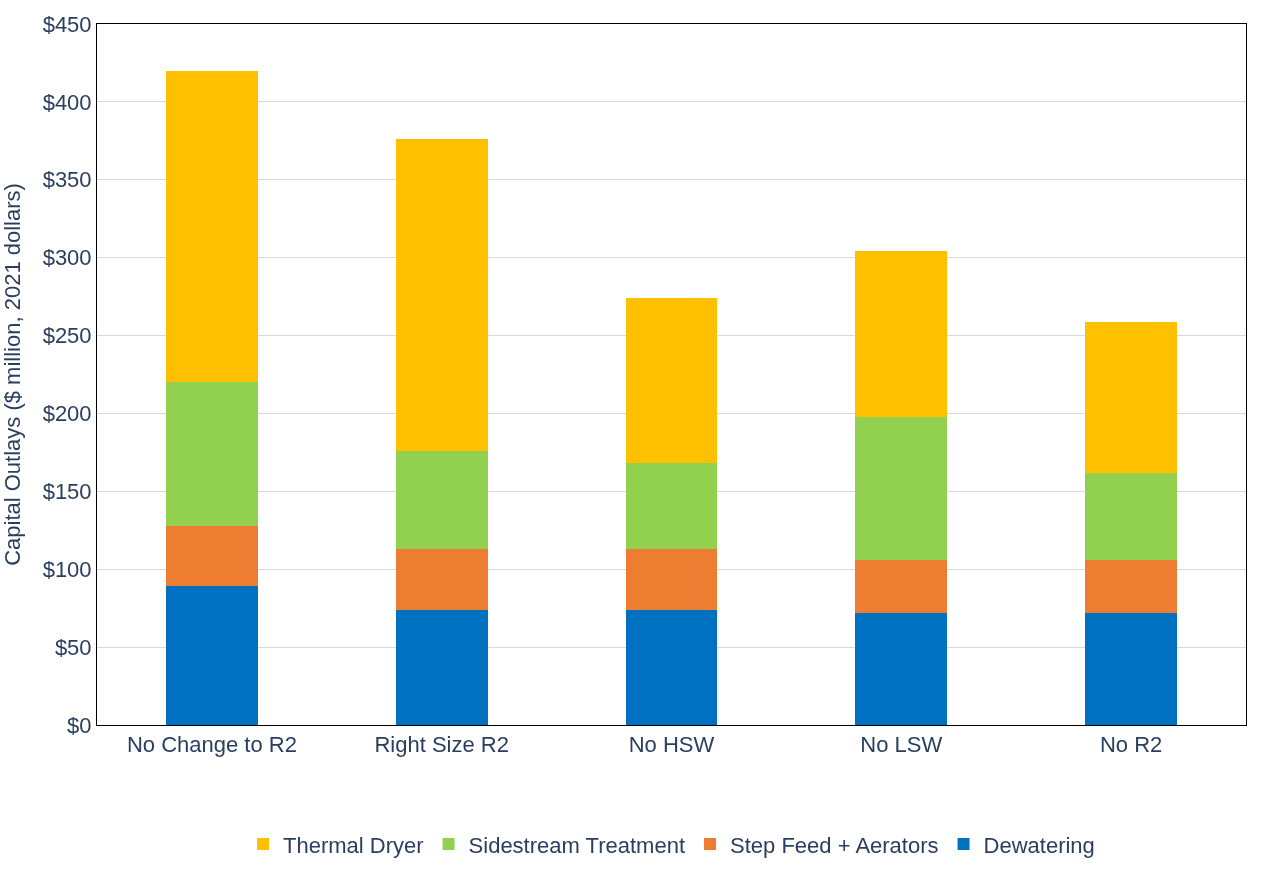 Image resolution: width=1266 pixels, height=877 pixels. What do you see at coordinates (441, 745) in the screenshot?
I see `x-tick-label: Right Size R2` at bounding box center [441, 745].